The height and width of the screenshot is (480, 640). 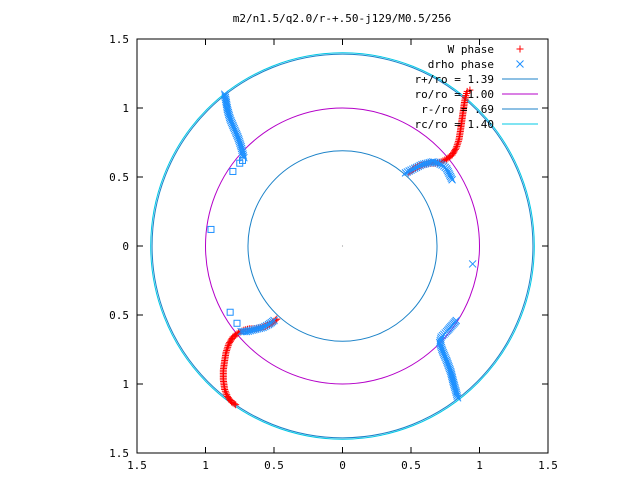 I want to click on legend-label: ro/ro = 1.00, so click(x=454, y=94).